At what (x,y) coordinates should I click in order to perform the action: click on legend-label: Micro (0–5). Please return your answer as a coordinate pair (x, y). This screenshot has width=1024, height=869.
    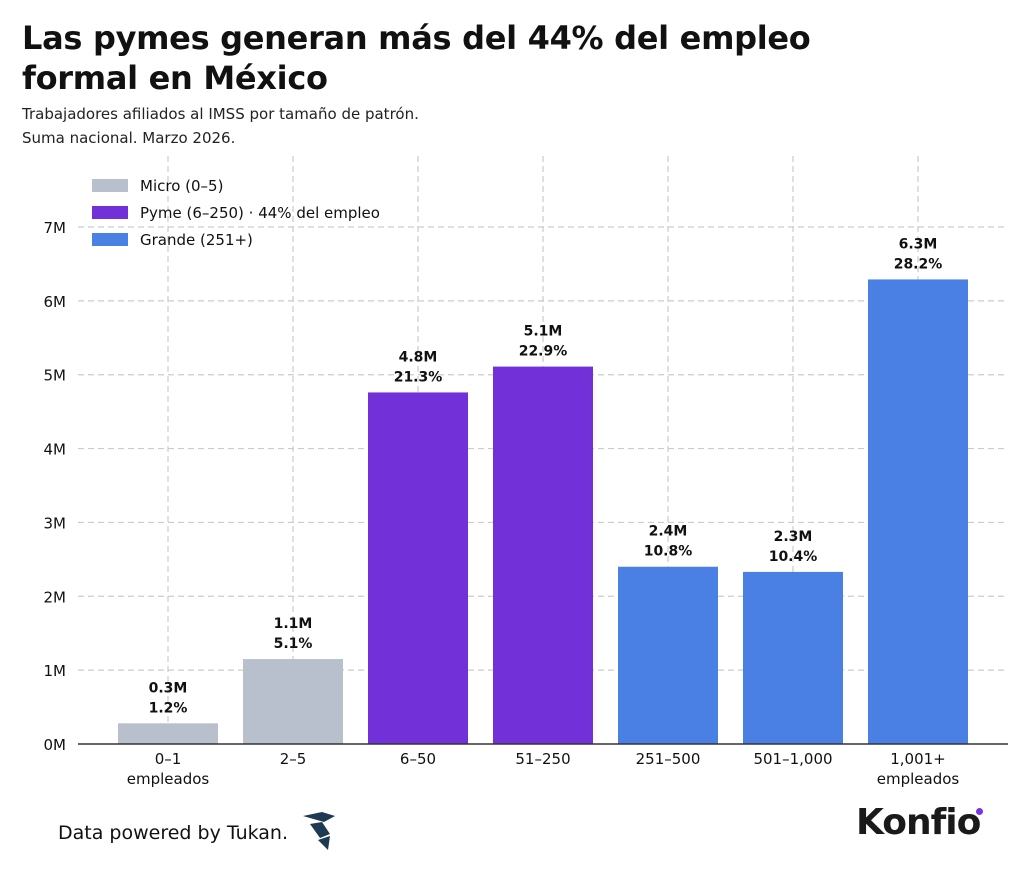
    Looking at the image, I should click on (181, 186).